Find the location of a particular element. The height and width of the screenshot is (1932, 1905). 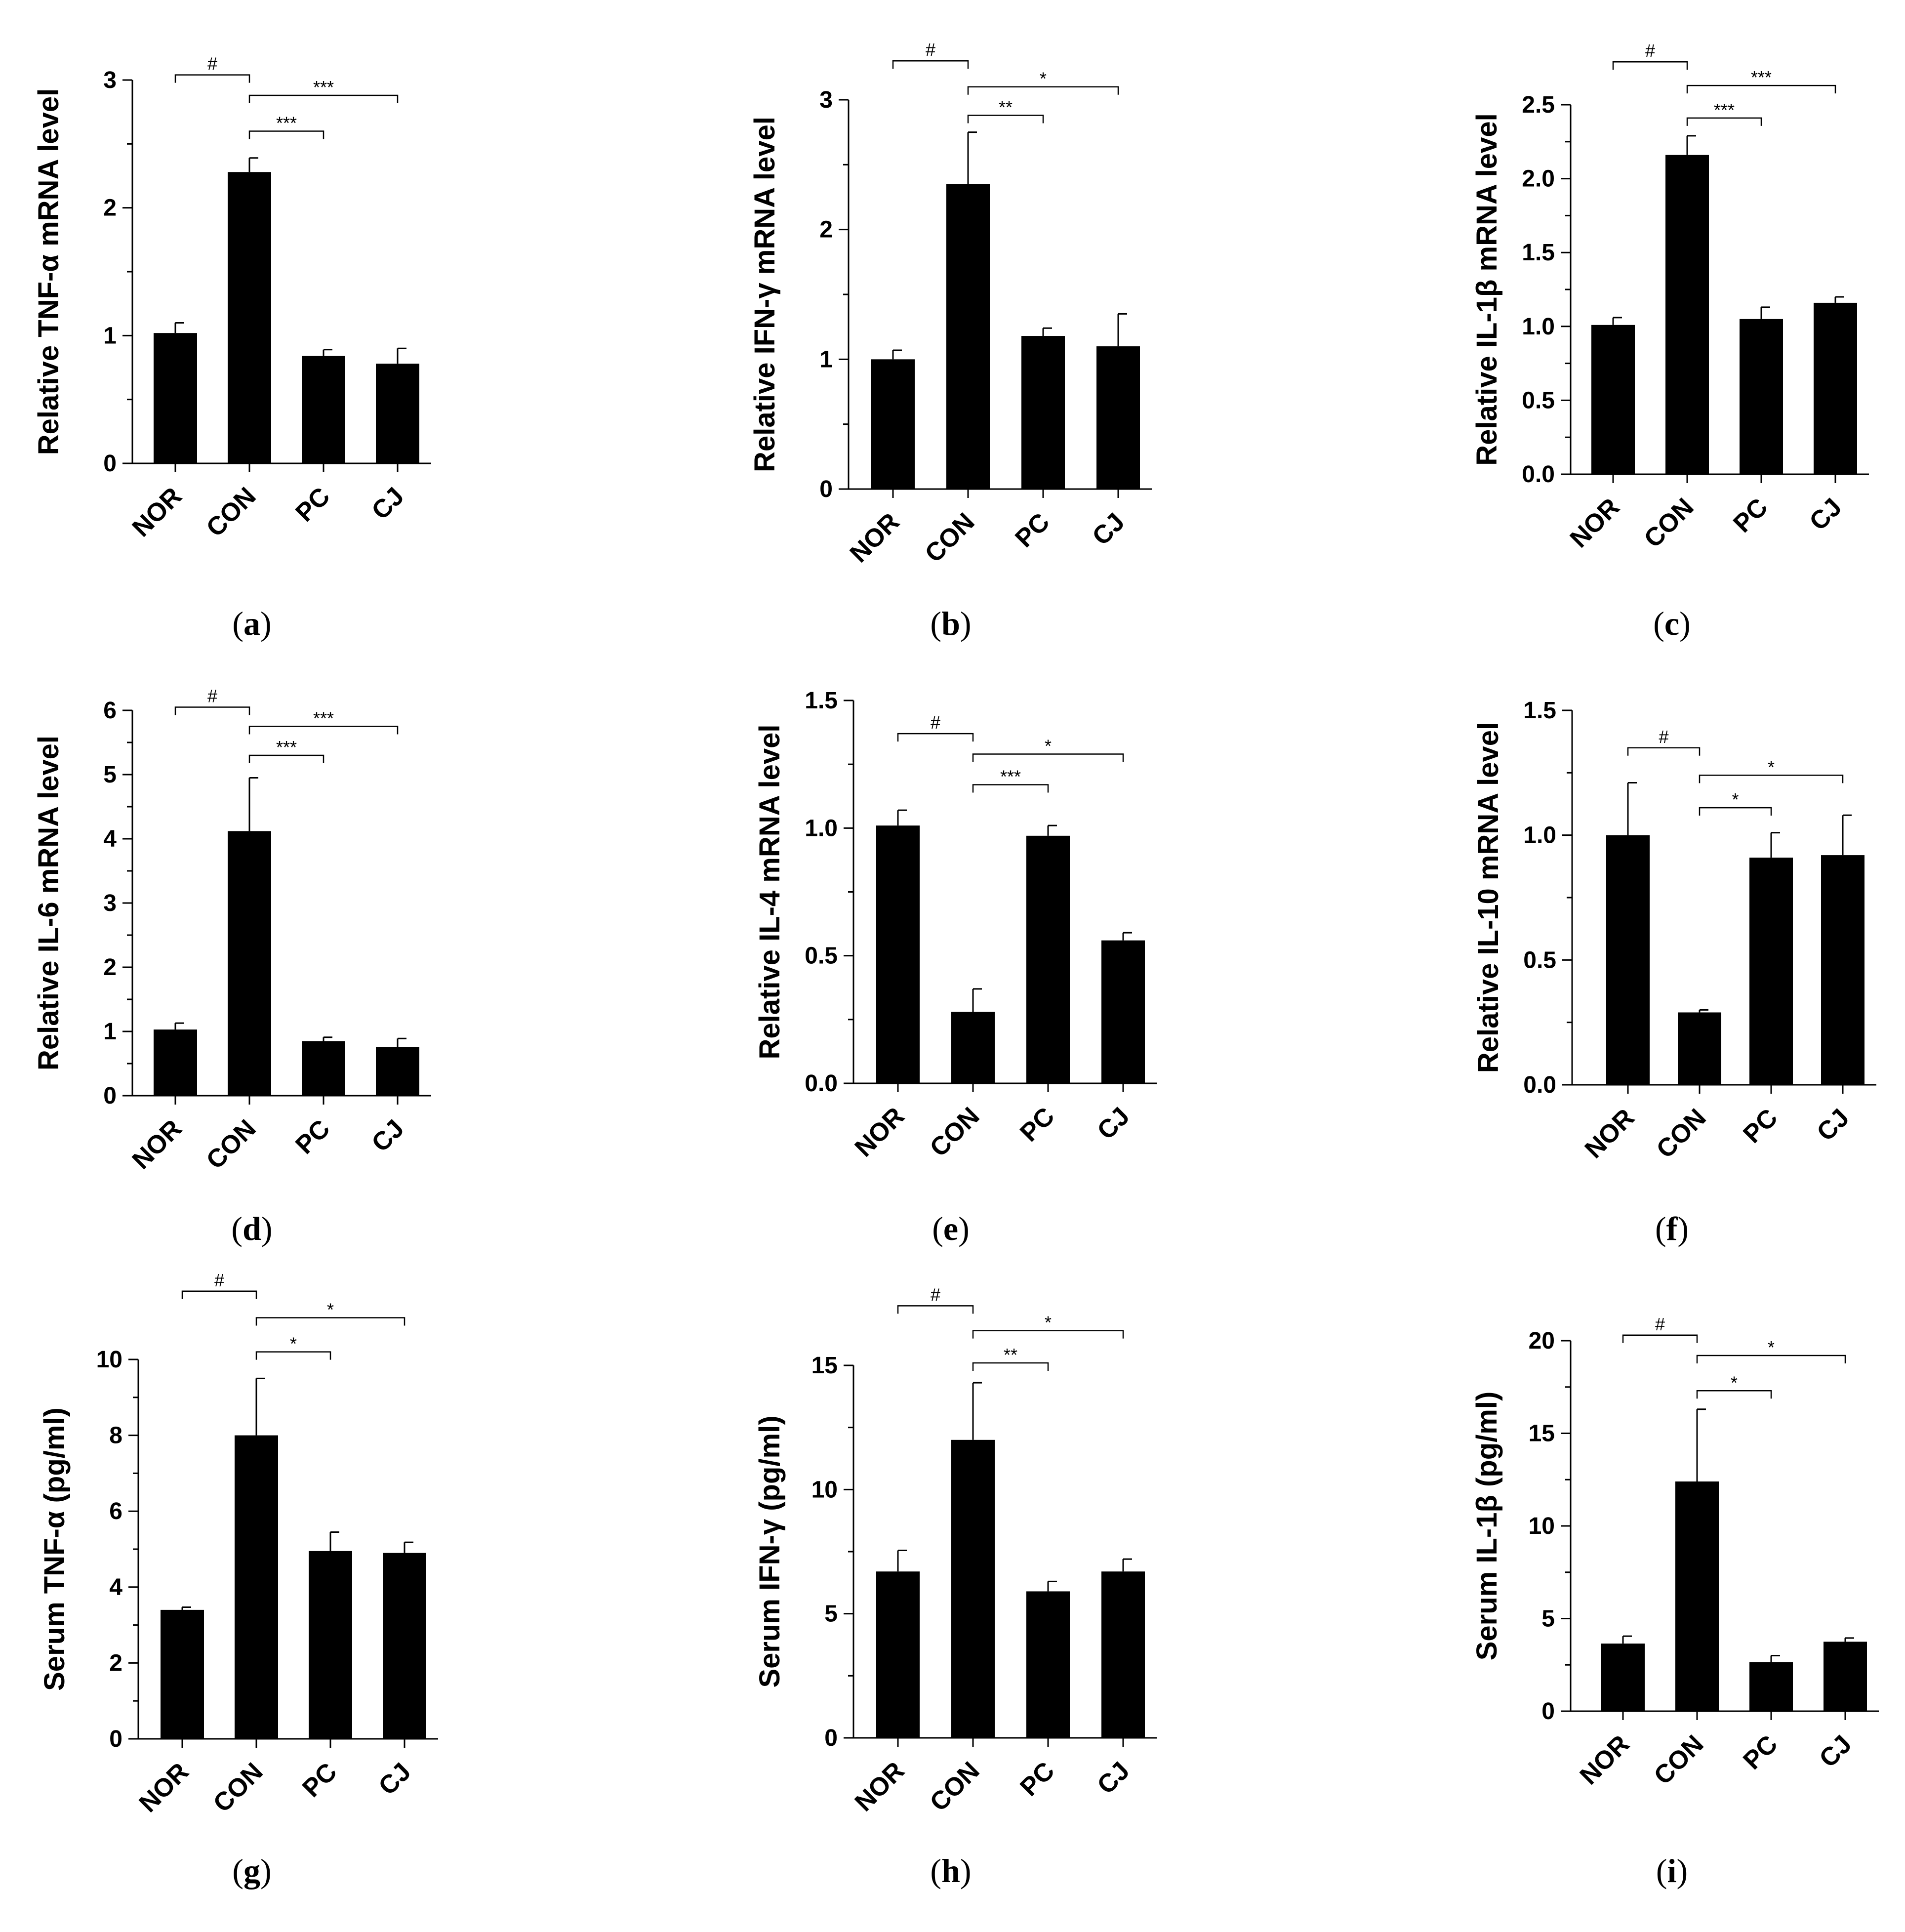

y-axis-label: Serum IFN-γ (pg/ml) is located at coordinates (770, 1551).